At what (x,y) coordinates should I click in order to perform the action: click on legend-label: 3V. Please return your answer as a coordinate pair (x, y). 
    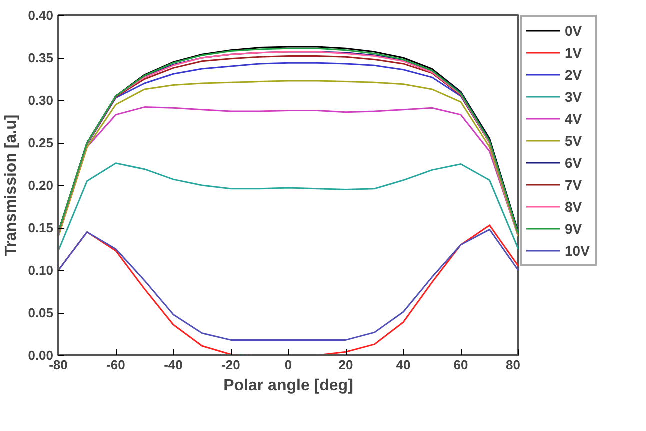
    Looking at the image, I should click on (574, 97).